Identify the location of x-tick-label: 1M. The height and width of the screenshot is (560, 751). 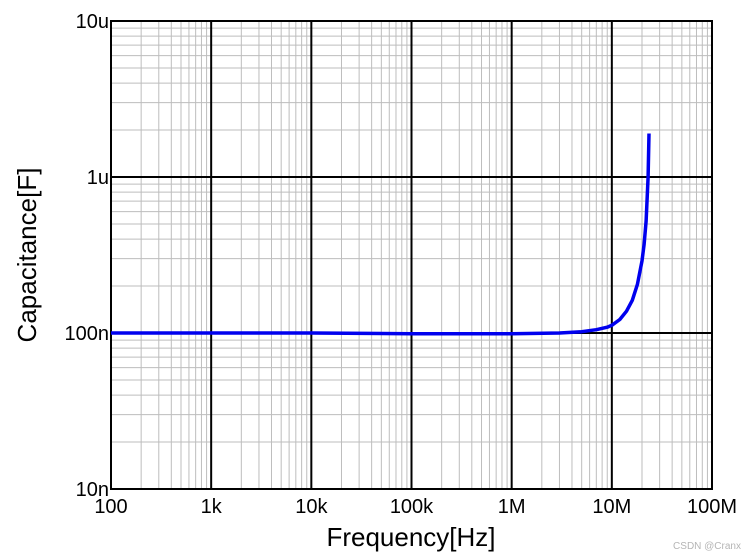
(512, 507).